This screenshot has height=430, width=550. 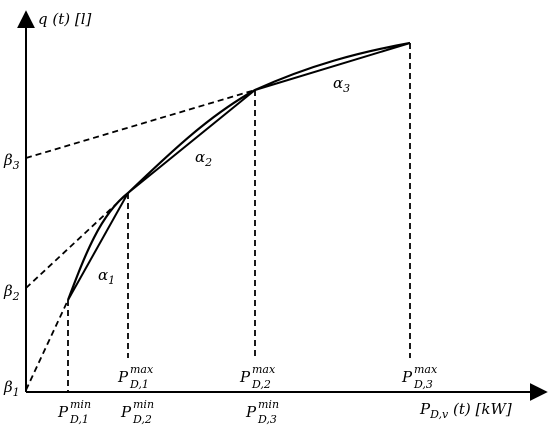 I want to click on beta-1-label: β1, so click(x=11, y=388).